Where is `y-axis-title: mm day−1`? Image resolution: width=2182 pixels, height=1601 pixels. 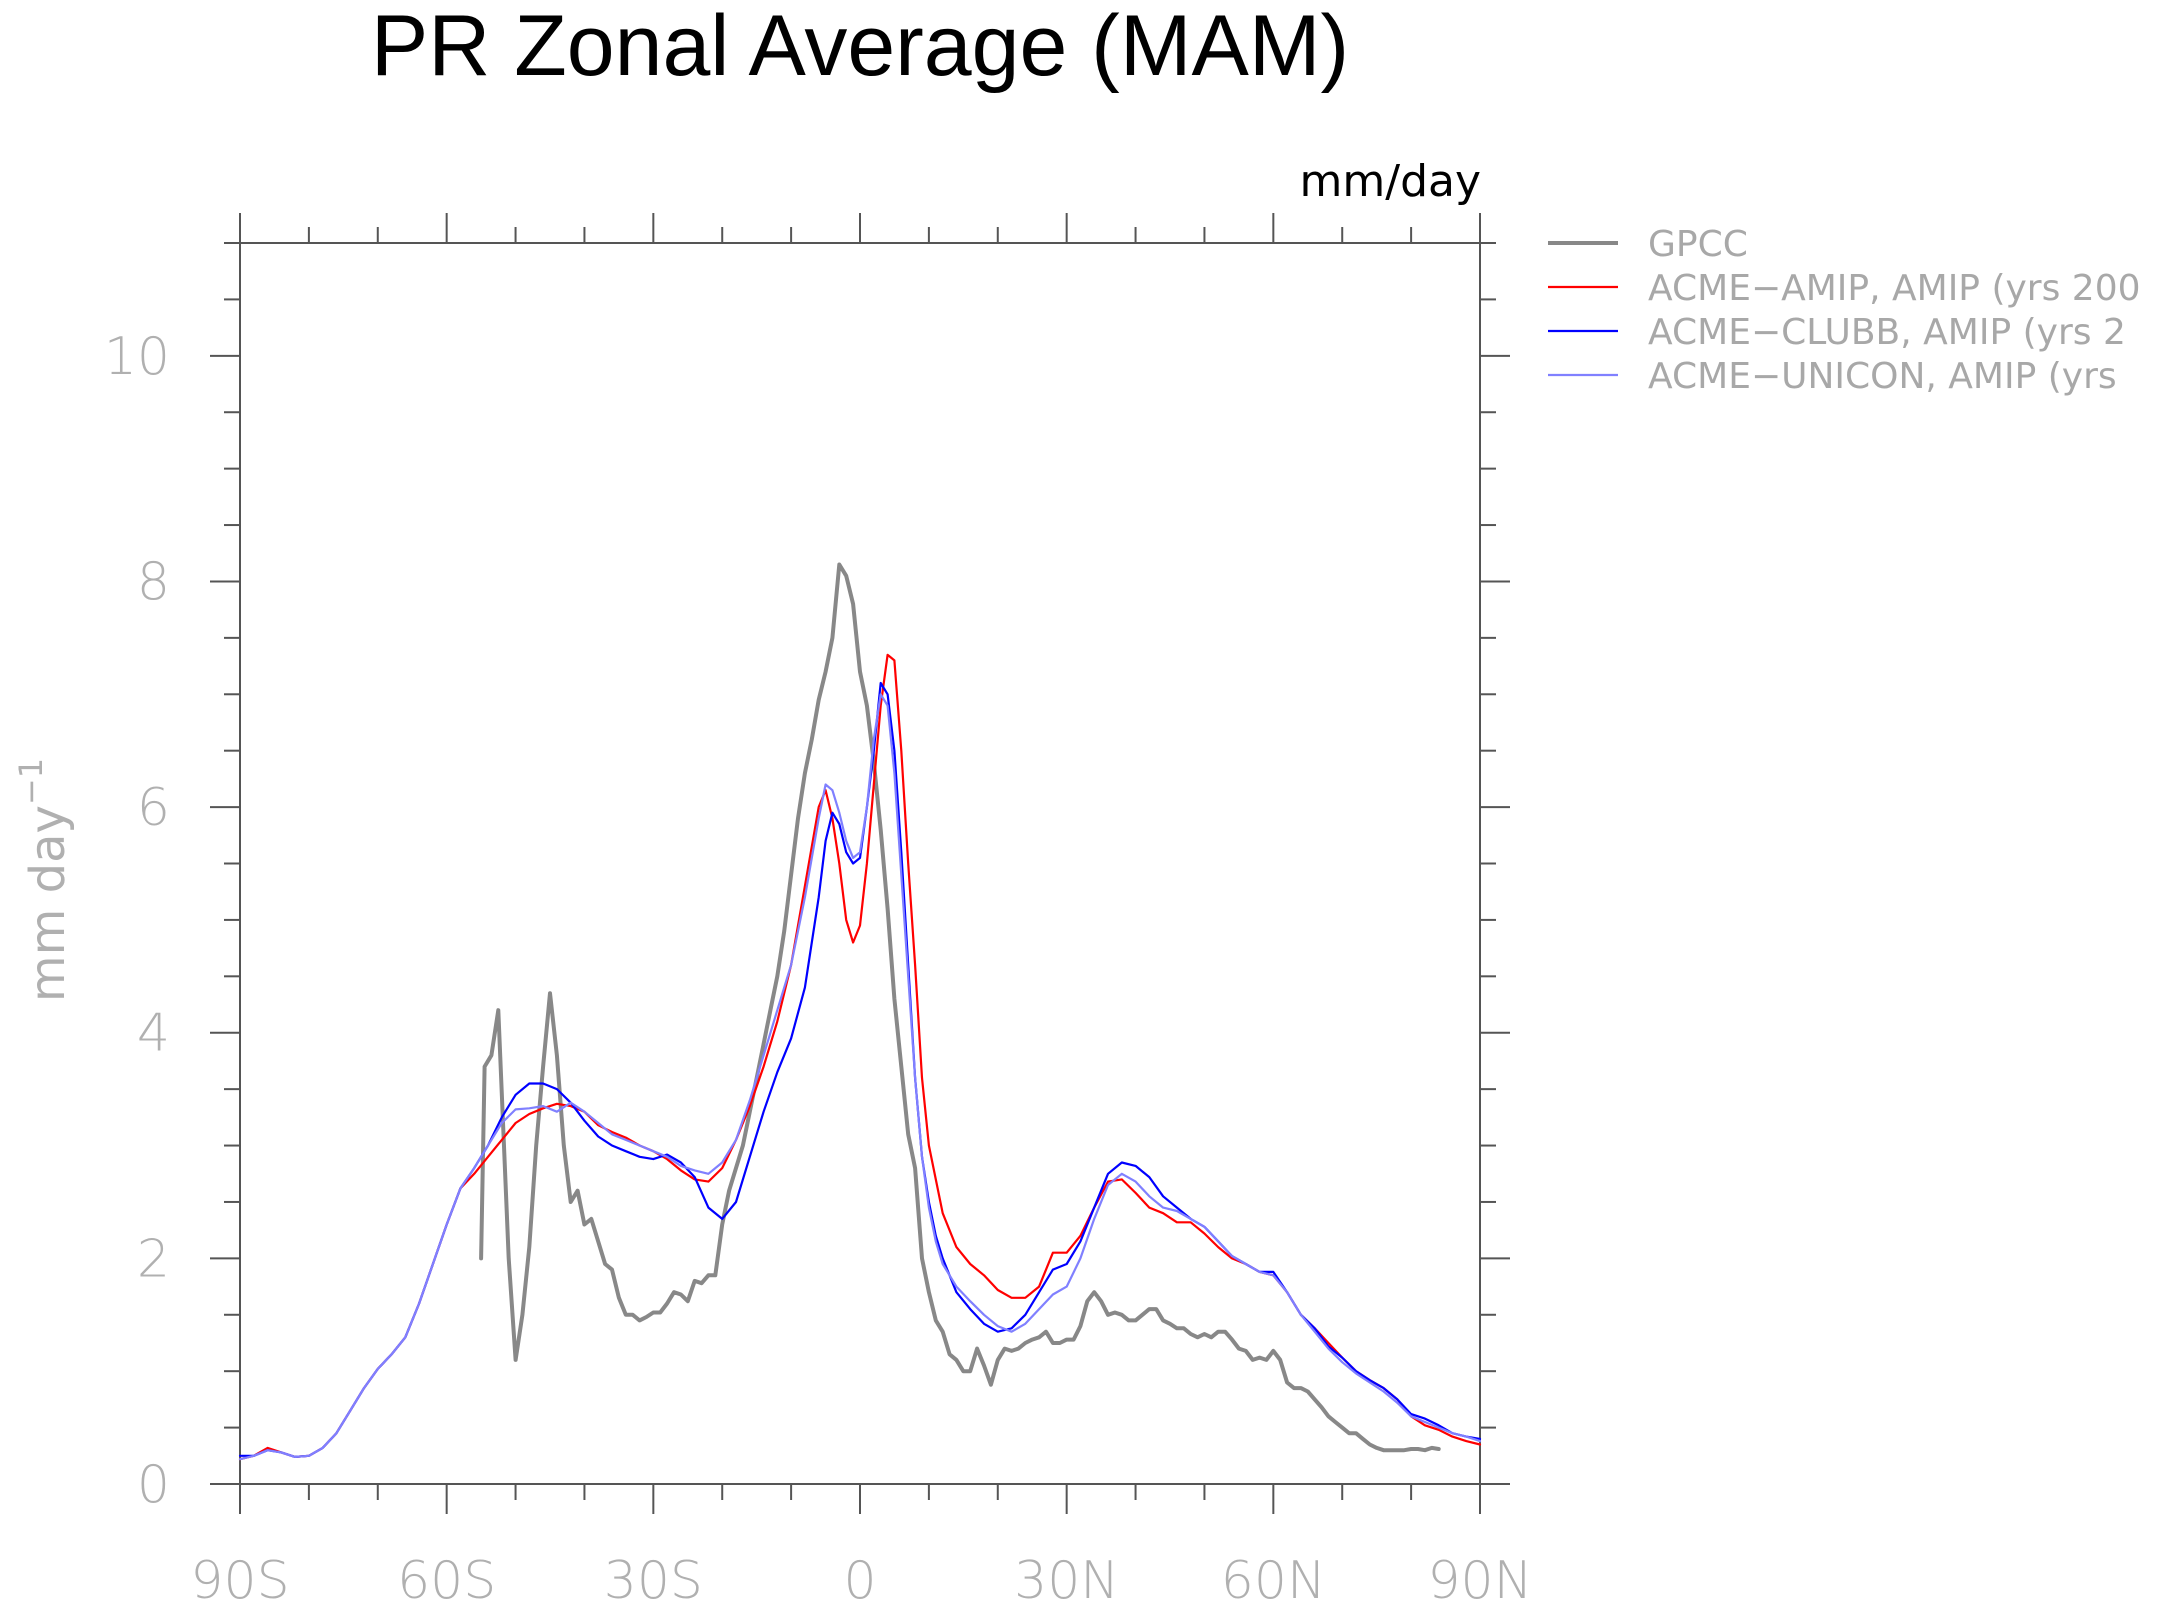
y-axis-title: mm day−1 is located at coordinates (44, 880).